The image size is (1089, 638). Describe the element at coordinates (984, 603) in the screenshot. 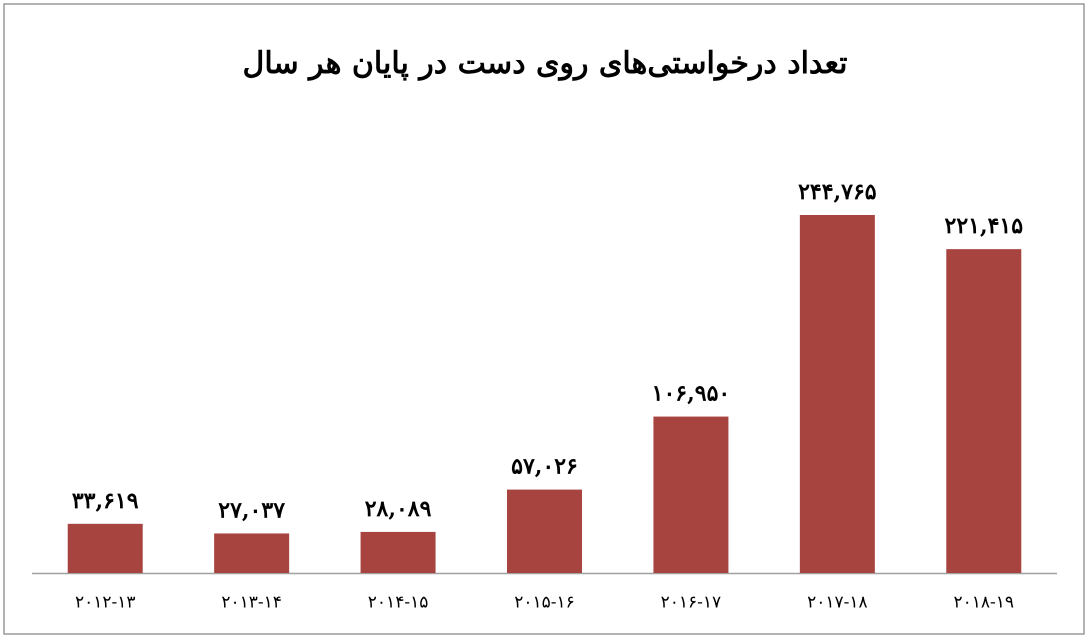

I see `x-tick-label: ۲۰۱۸-۱۹` at that location.